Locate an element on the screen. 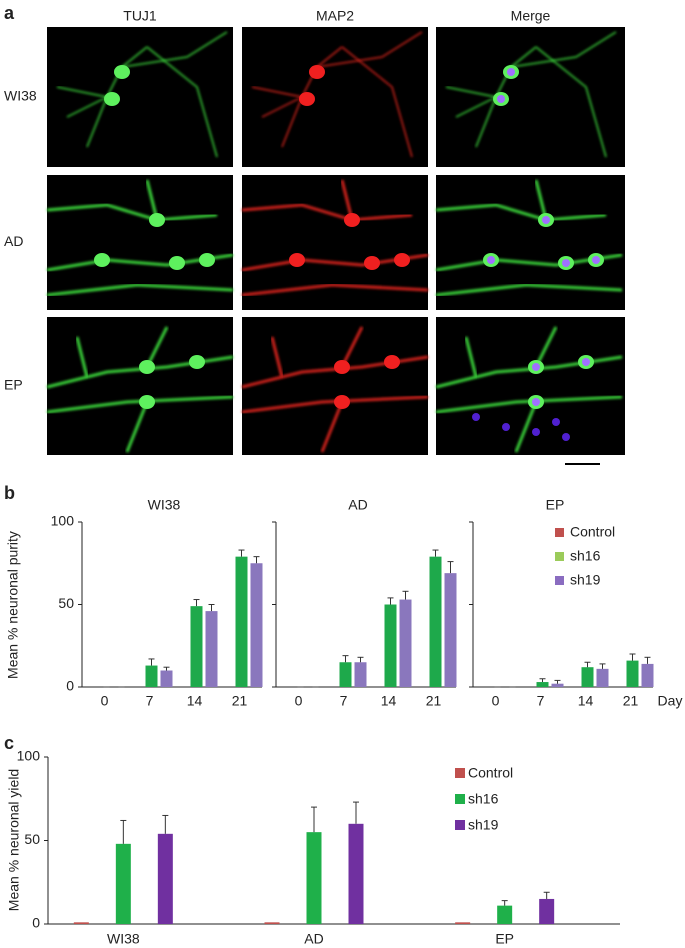  row-label: EP is located at coordinates (13, 385).